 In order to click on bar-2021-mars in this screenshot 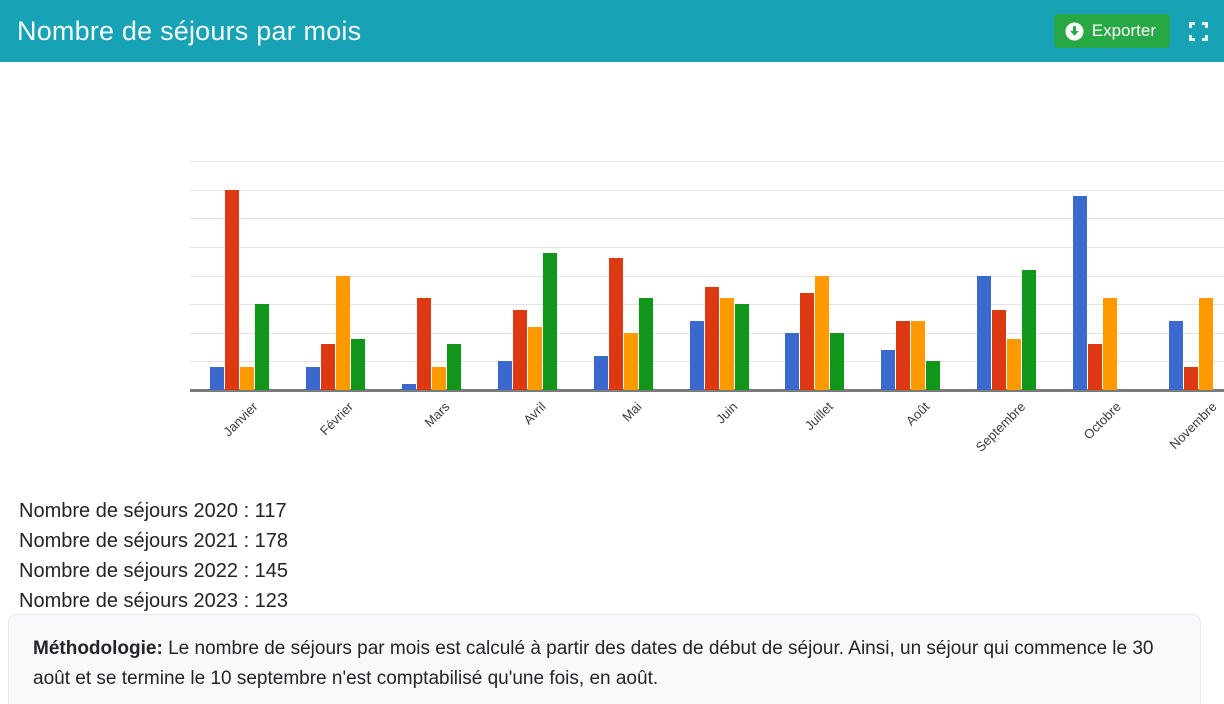, I will do `click(423, 344)`.